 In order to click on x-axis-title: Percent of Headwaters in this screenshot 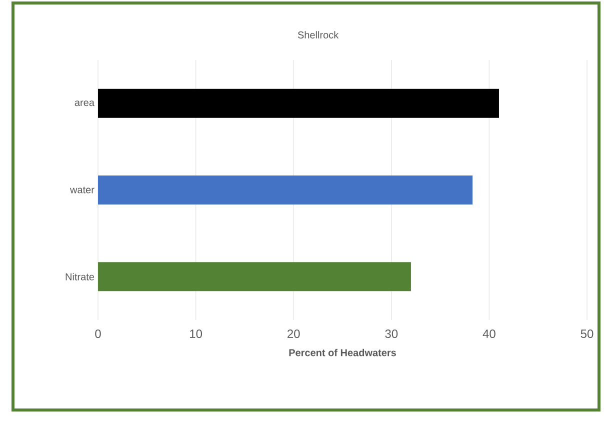, I will do `click(342, 352)`.